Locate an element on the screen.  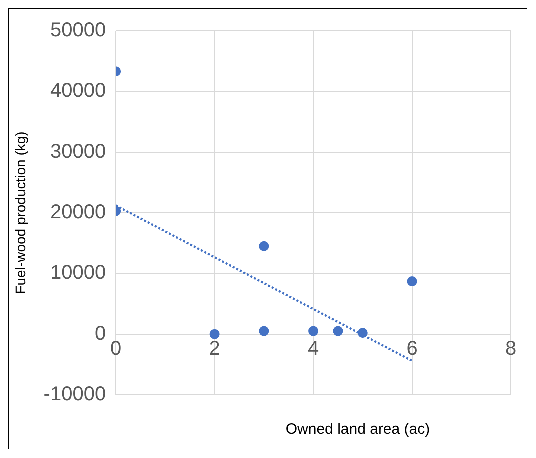
x-tick-label: 4 is located at coordinates (314, 349).